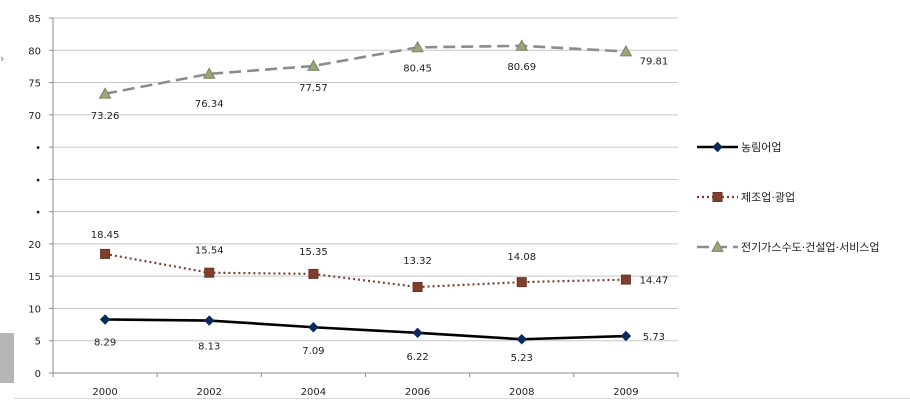 This screenshot has height=409, width=910. What do you see at coordinates (522, 358) in the screenshot?
I see `data-label: 5.23` at bounding box center [522, 358].